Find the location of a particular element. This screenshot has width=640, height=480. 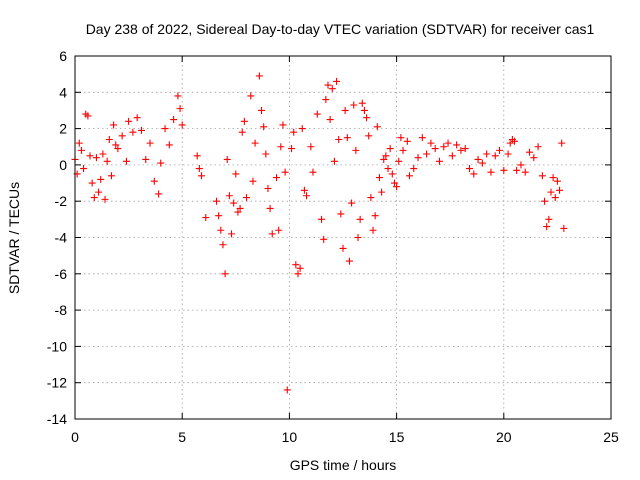

y-tick-label: -12 is located at coordinates (57, 383).